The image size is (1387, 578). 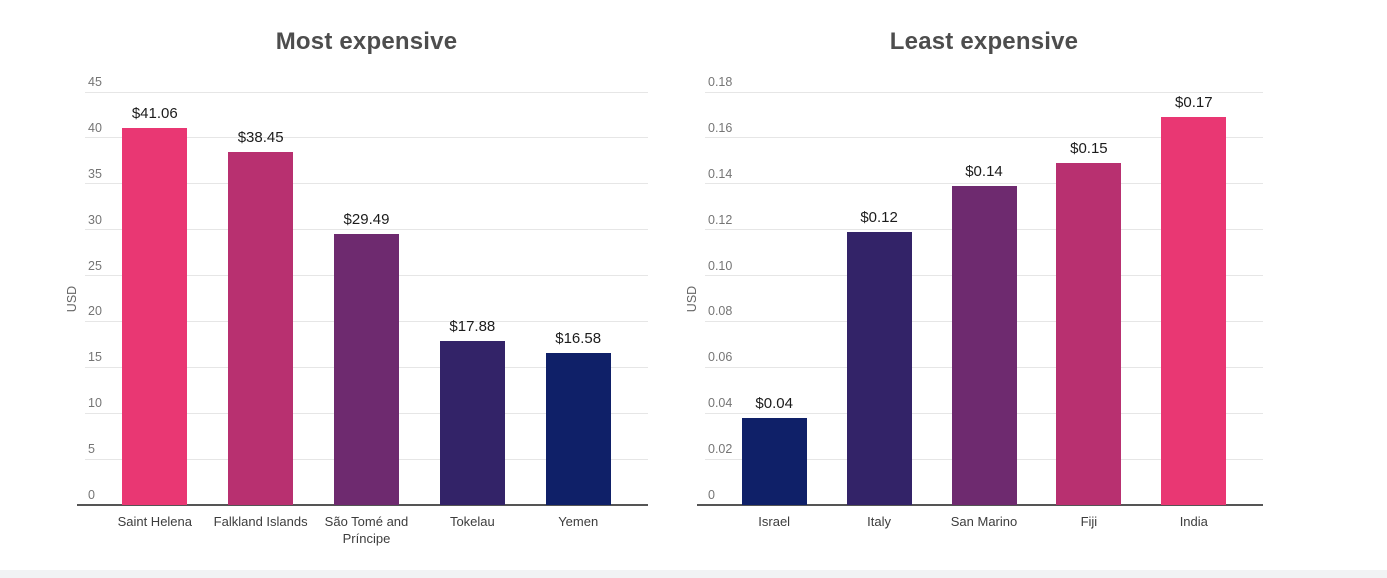 I want to click on bar-value-label: $0.04, so click(x=774, y=403).